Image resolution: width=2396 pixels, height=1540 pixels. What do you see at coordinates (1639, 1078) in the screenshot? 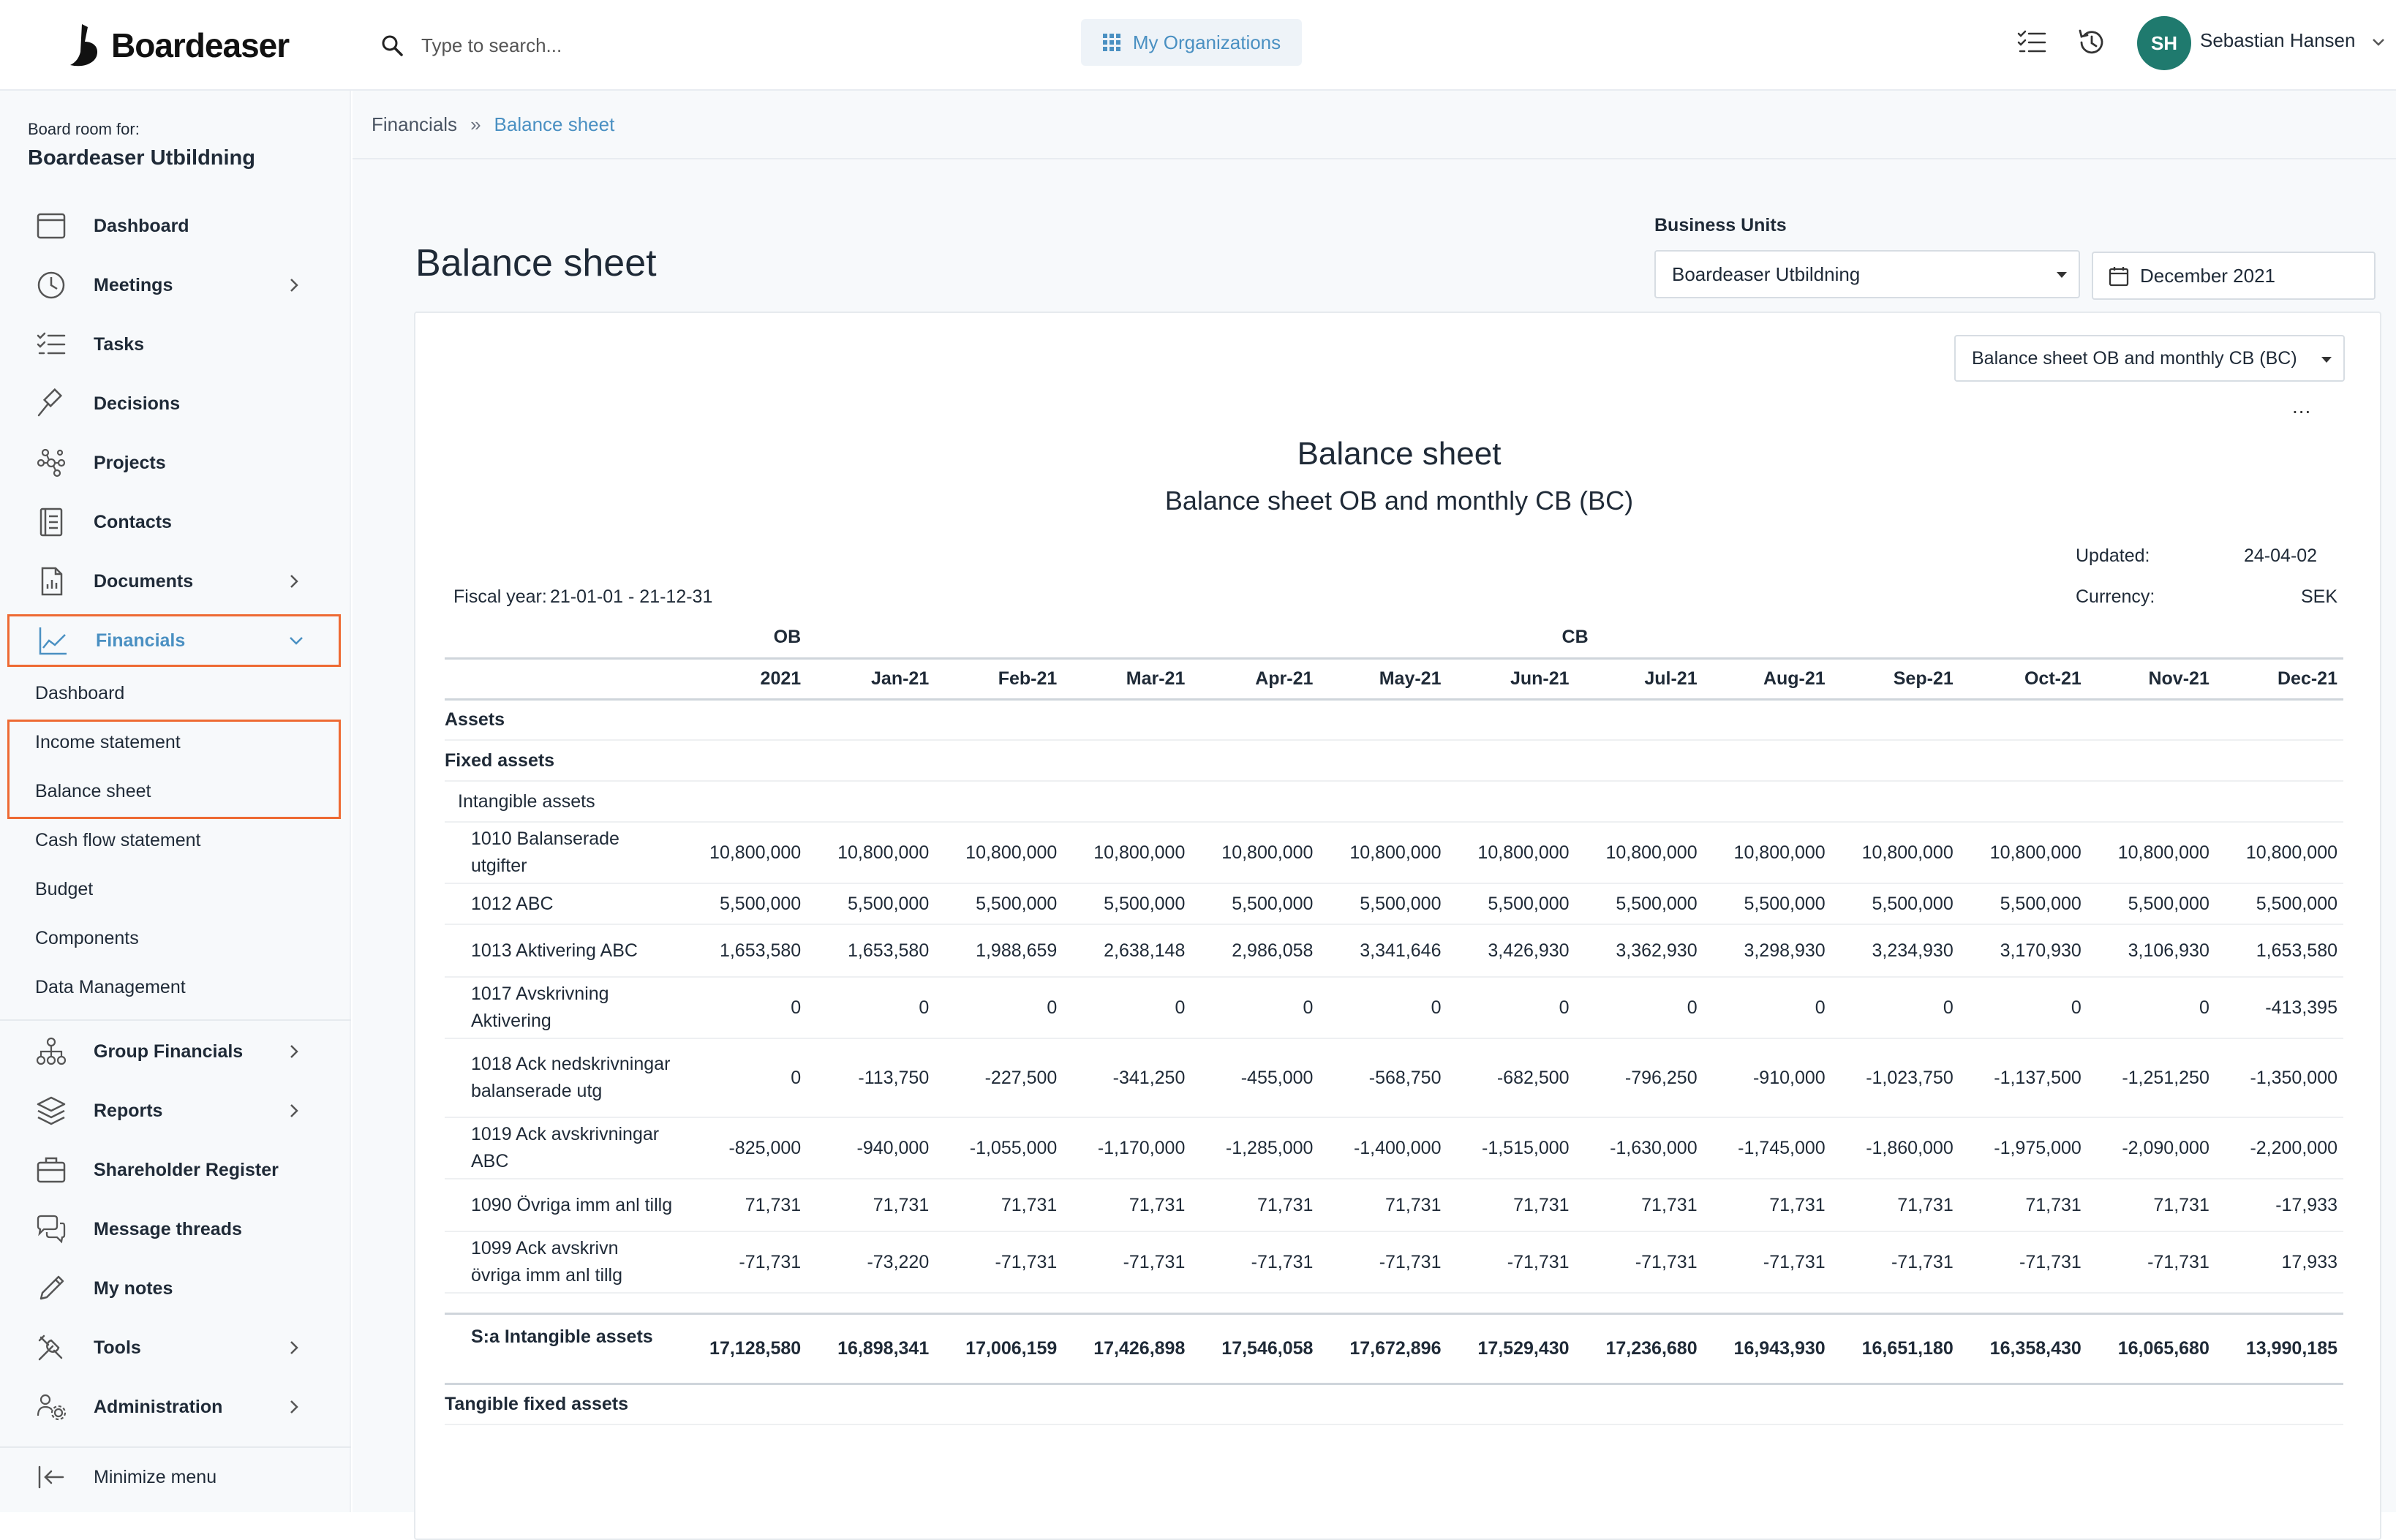
I see `table-cell: -796,250` at bounding box center [1639, 1078].